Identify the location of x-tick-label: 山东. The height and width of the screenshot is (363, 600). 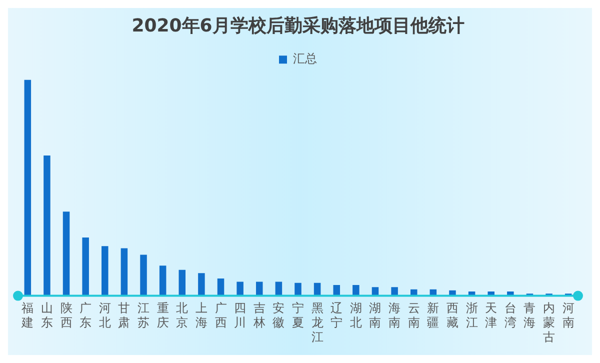
(46, 315).